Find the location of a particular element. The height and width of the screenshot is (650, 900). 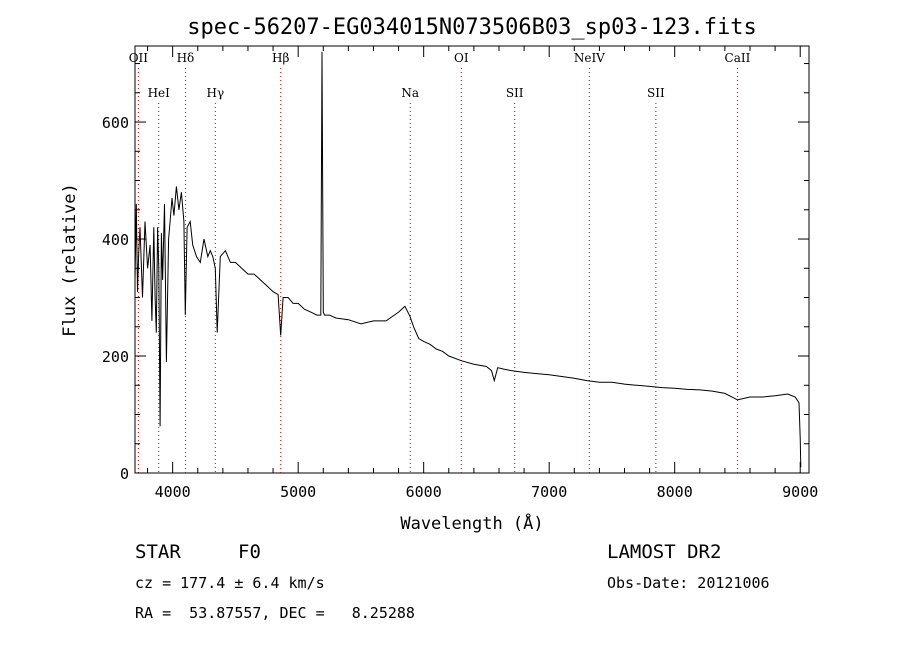

redshift-velocity: cz = 177.4 ± 6.4 km/s is located at coordinates (230, 583).